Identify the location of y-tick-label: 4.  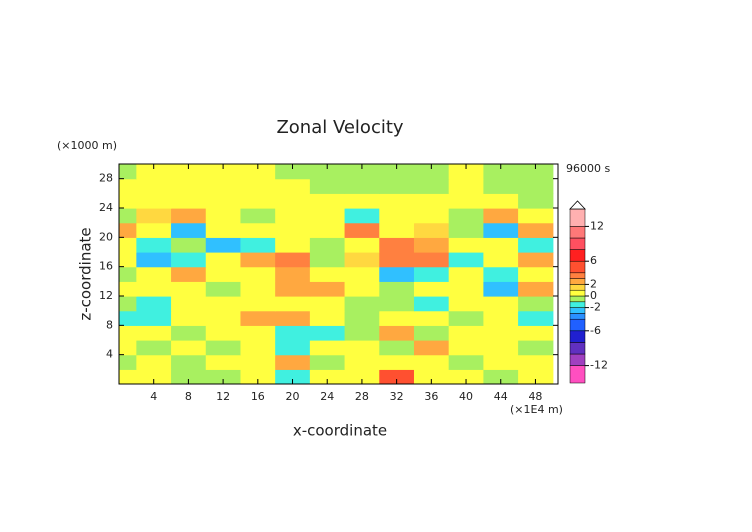
(109, 354).